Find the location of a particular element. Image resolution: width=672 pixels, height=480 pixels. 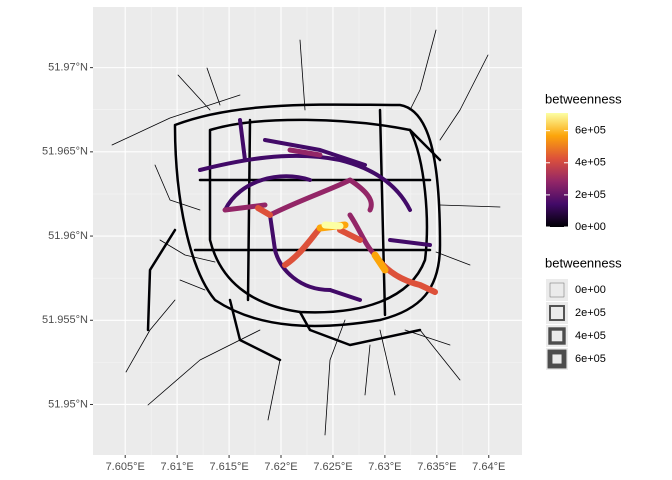

y-tick-label: 51.965°N is located at coordinates (65, 152).